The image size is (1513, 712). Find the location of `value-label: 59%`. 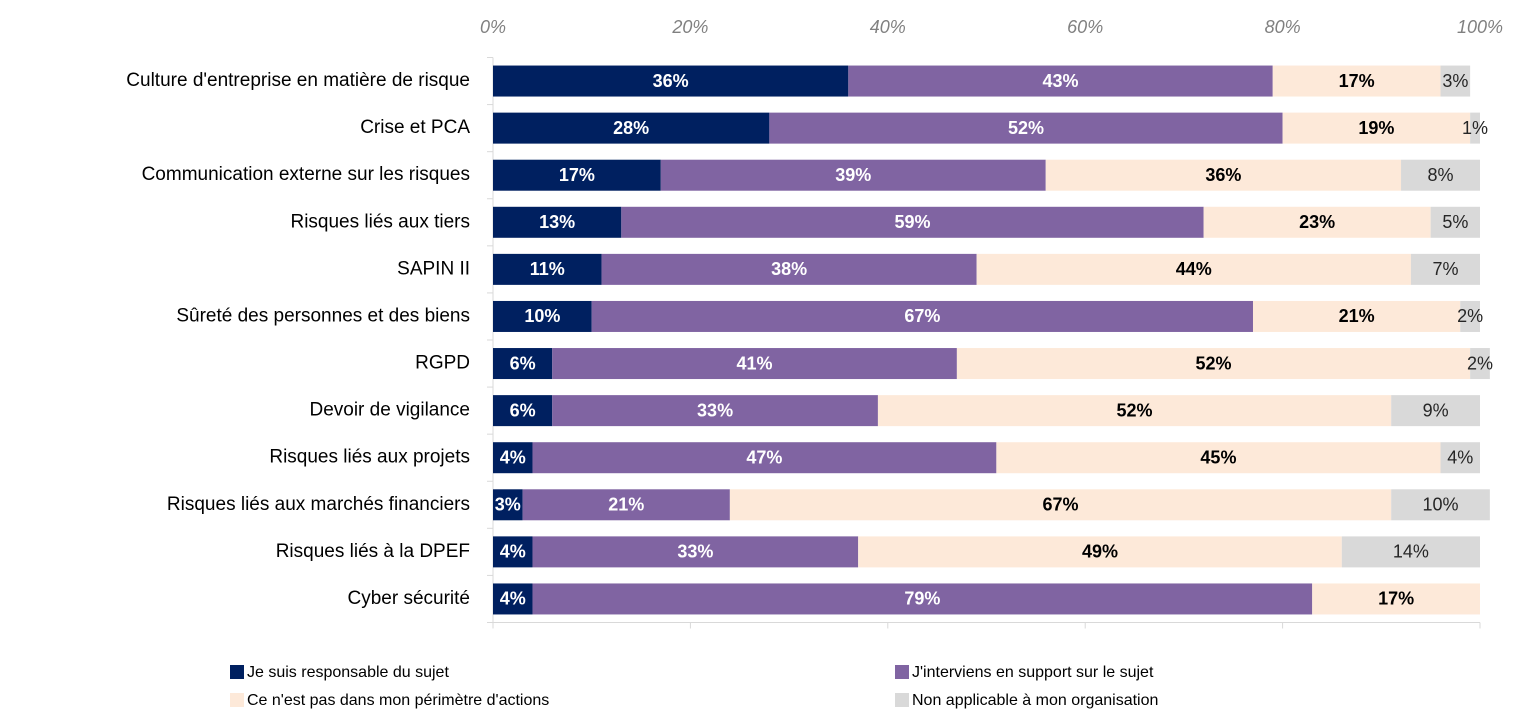

value-label: 59% is located at coordinates (912, 222).